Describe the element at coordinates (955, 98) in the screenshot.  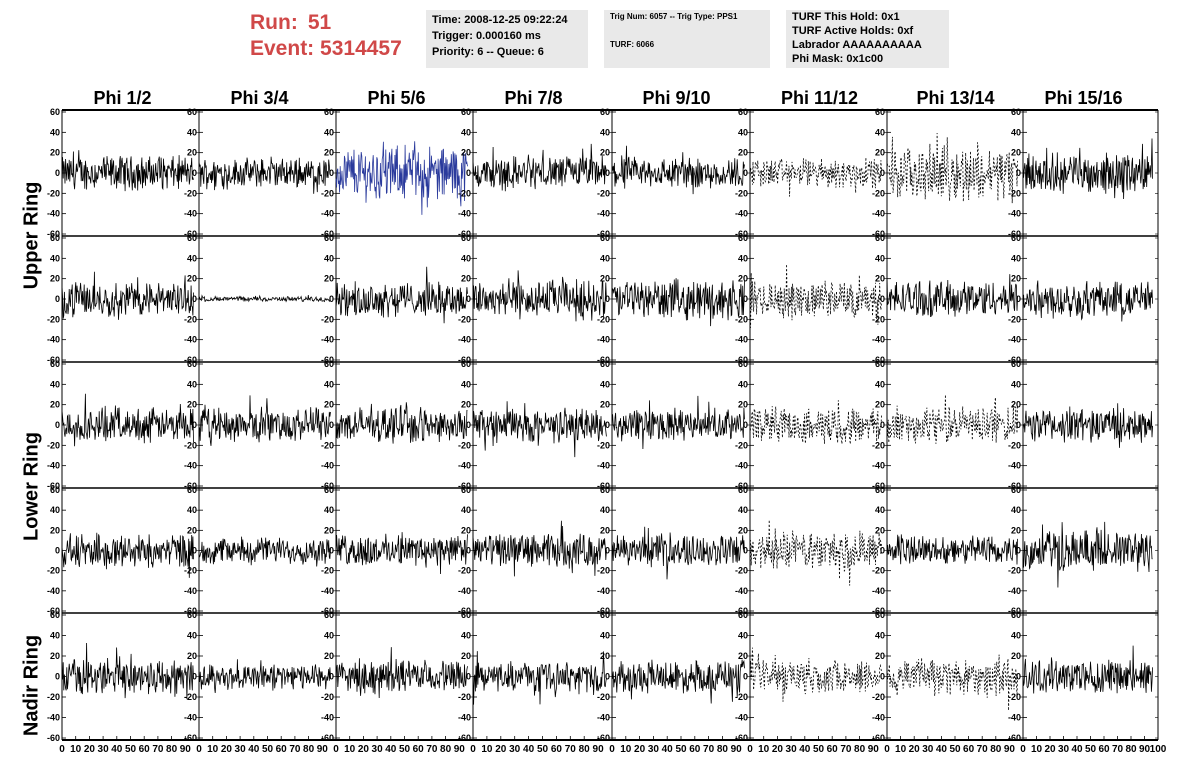
I see `column-label-phi-13-14: Phi 13/14` at that location.